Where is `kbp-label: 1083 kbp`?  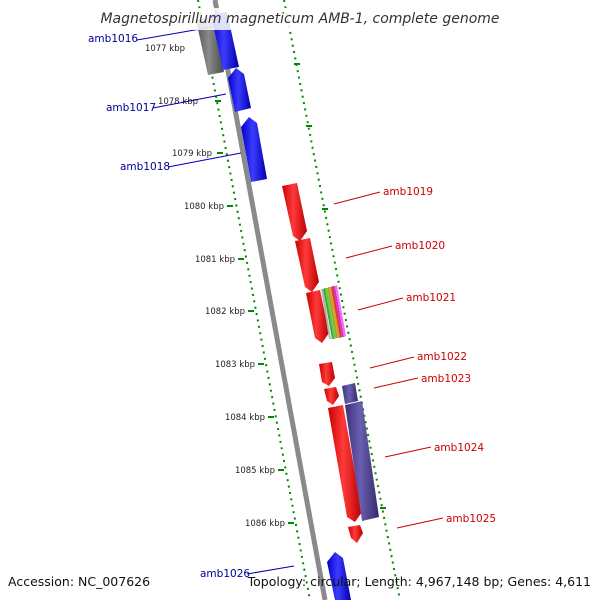
kbp-label: 1083 kbp is located at coordinates (235, 365).